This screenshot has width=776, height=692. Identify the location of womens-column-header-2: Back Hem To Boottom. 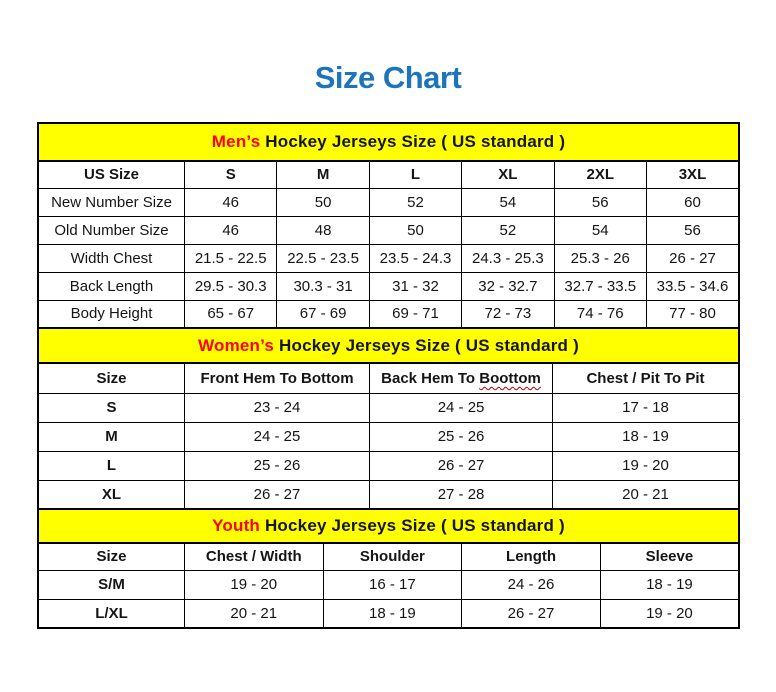
(461, 378).